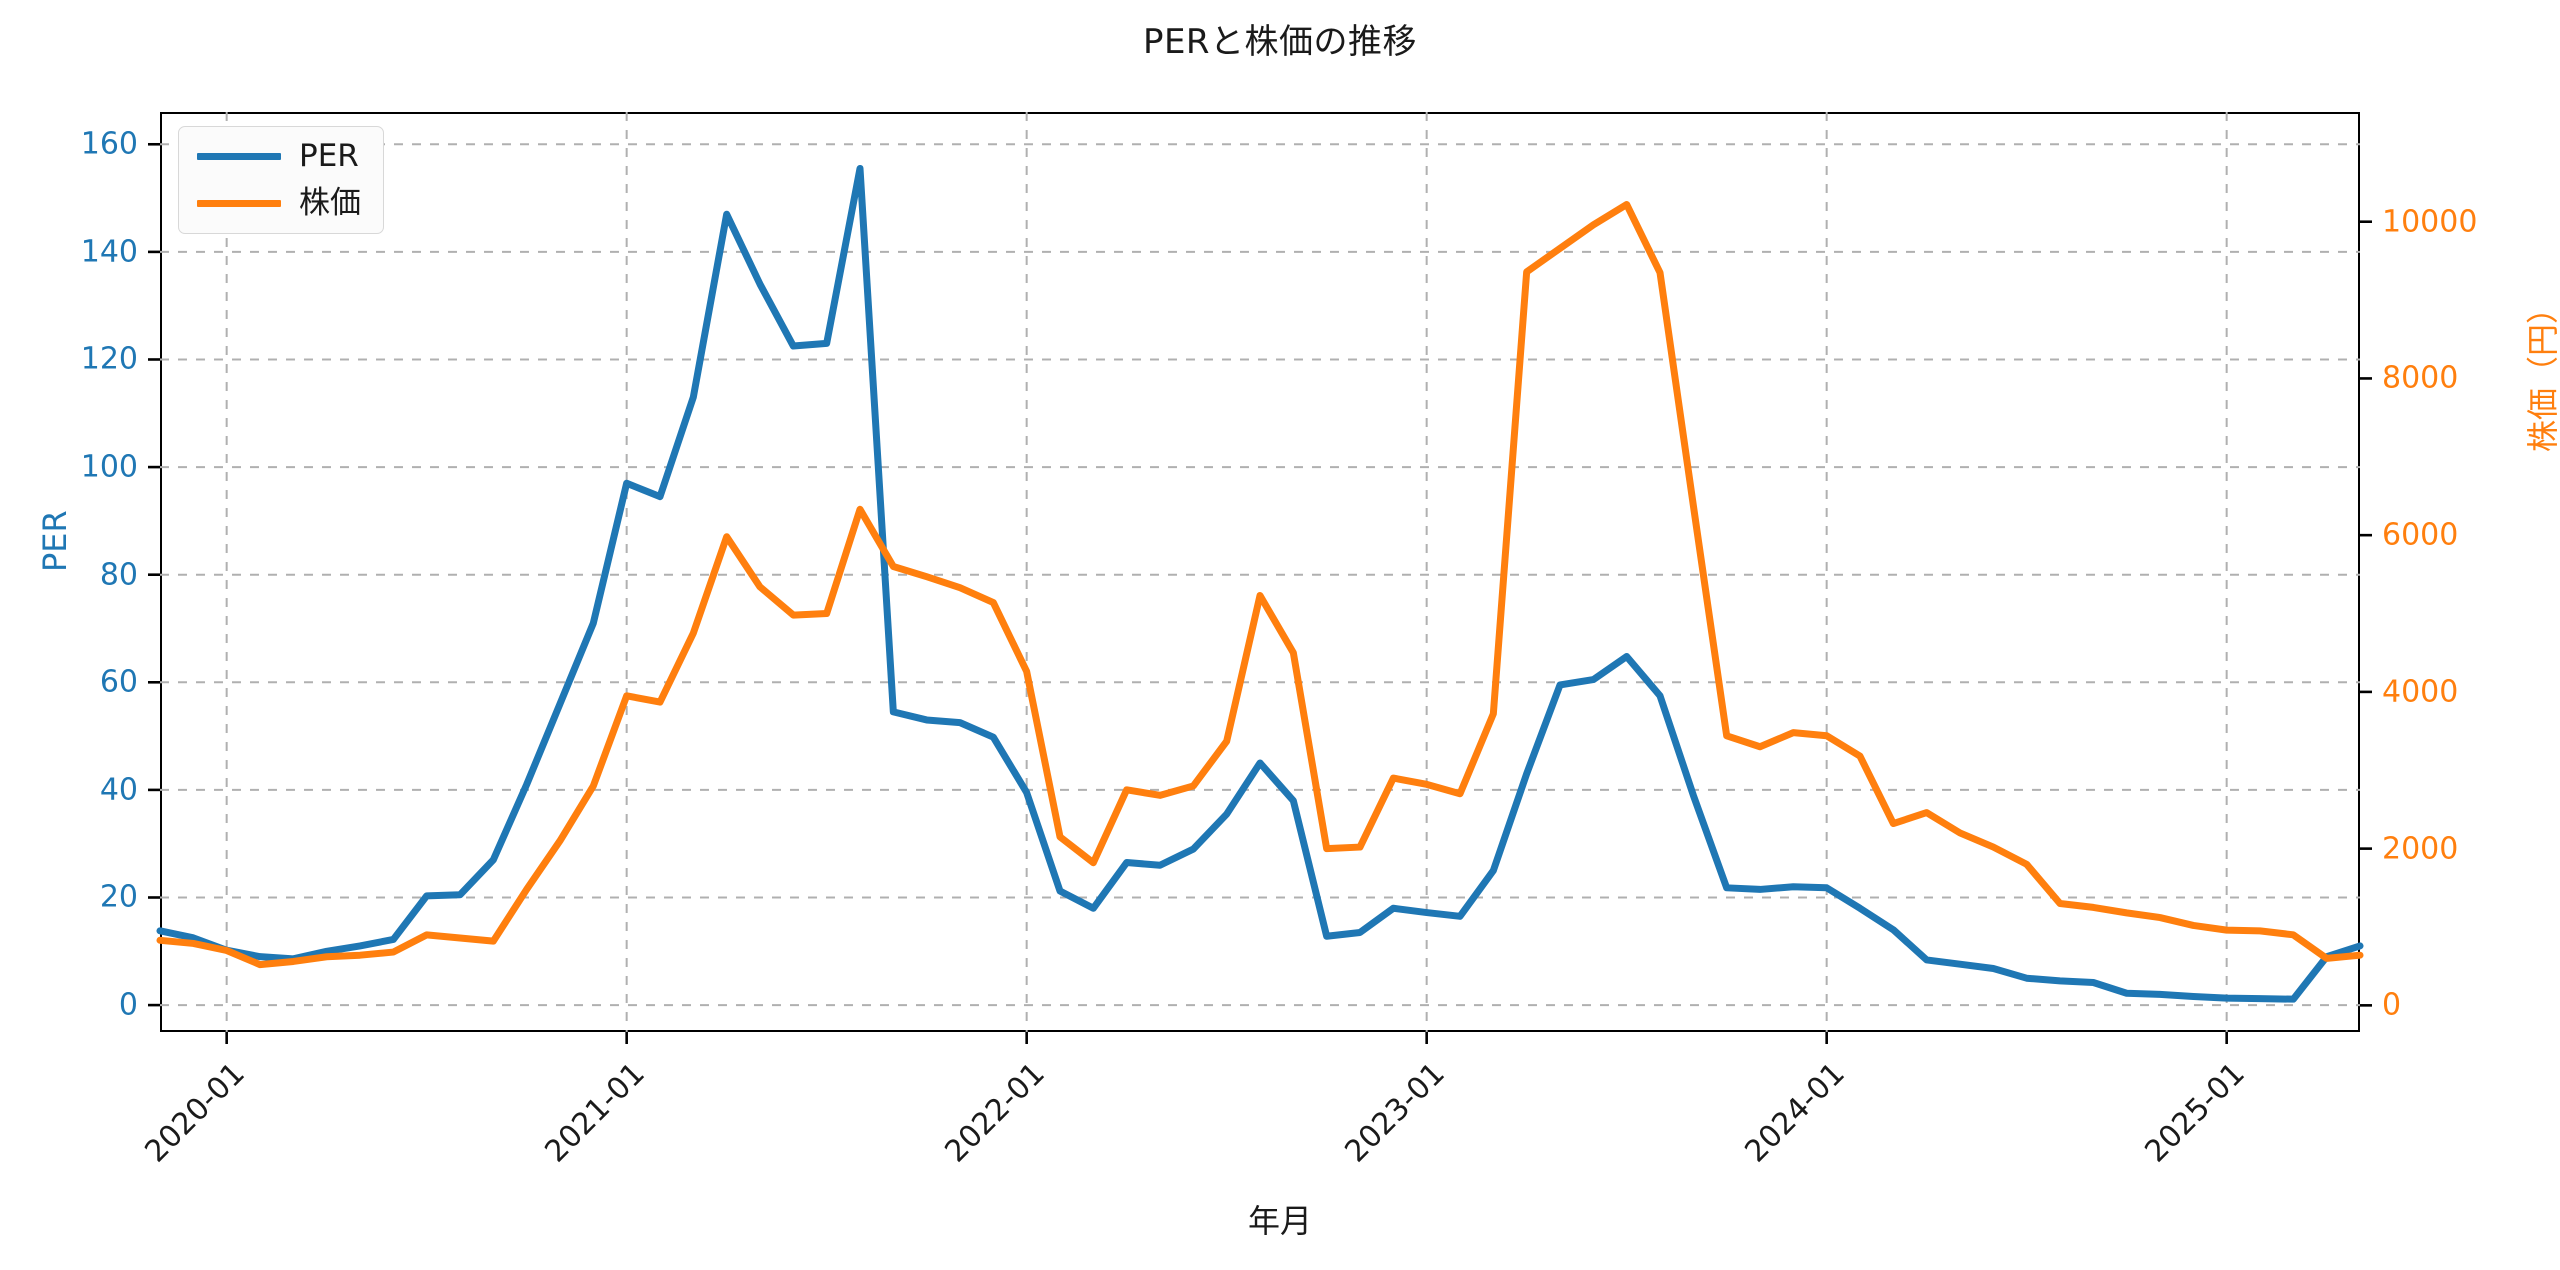  What do you see at coordinates (995, 1113) in the screenshot?
I see `x-axis-tick: 2022-01` at bounding box center [995, 1113].